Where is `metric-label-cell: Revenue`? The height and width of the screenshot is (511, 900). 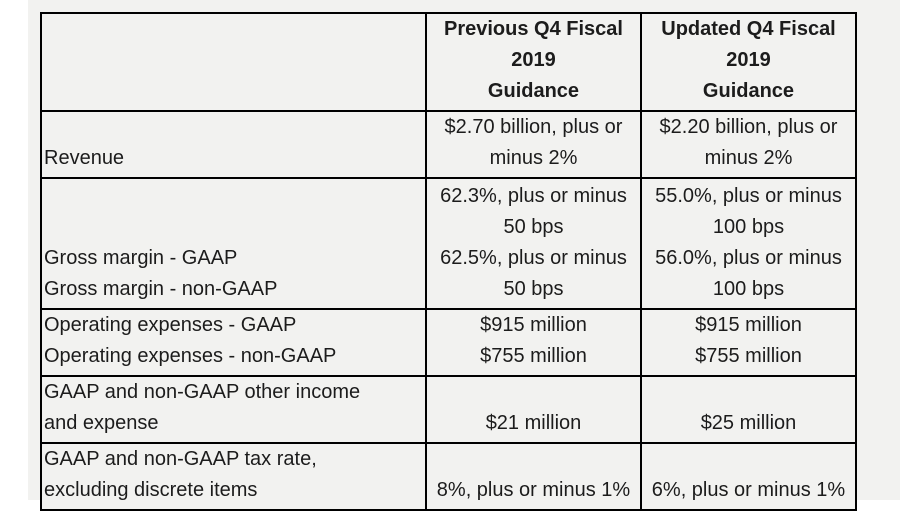
metric-label-cell: Revenue is located at coordinates (233, 144).